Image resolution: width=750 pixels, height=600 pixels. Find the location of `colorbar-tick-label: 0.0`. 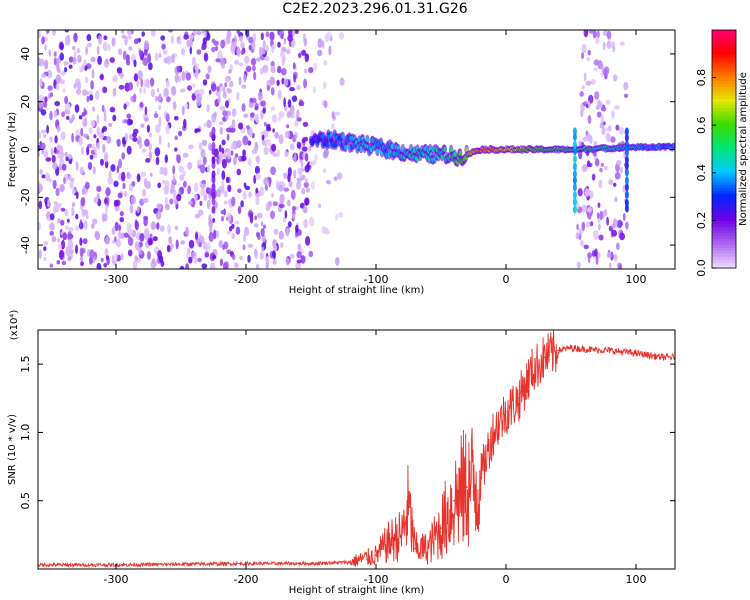

colorbar-tick-label: 0.0 is located at coordinates (701, 268).